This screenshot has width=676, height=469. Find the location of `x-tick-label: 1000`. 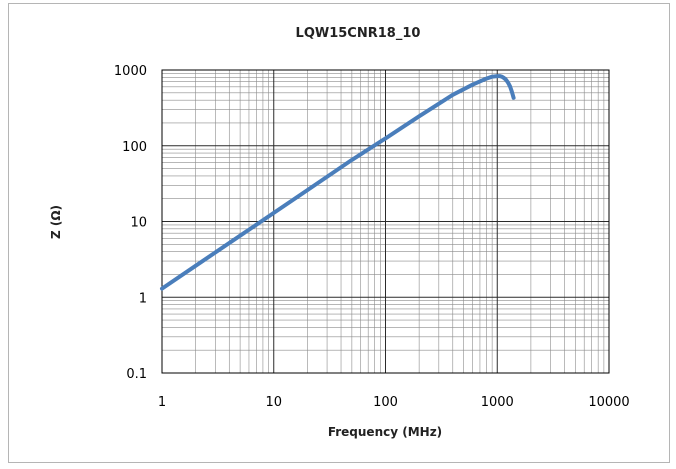

x-tick-label: 1000 is located at coordinates (497, 402).